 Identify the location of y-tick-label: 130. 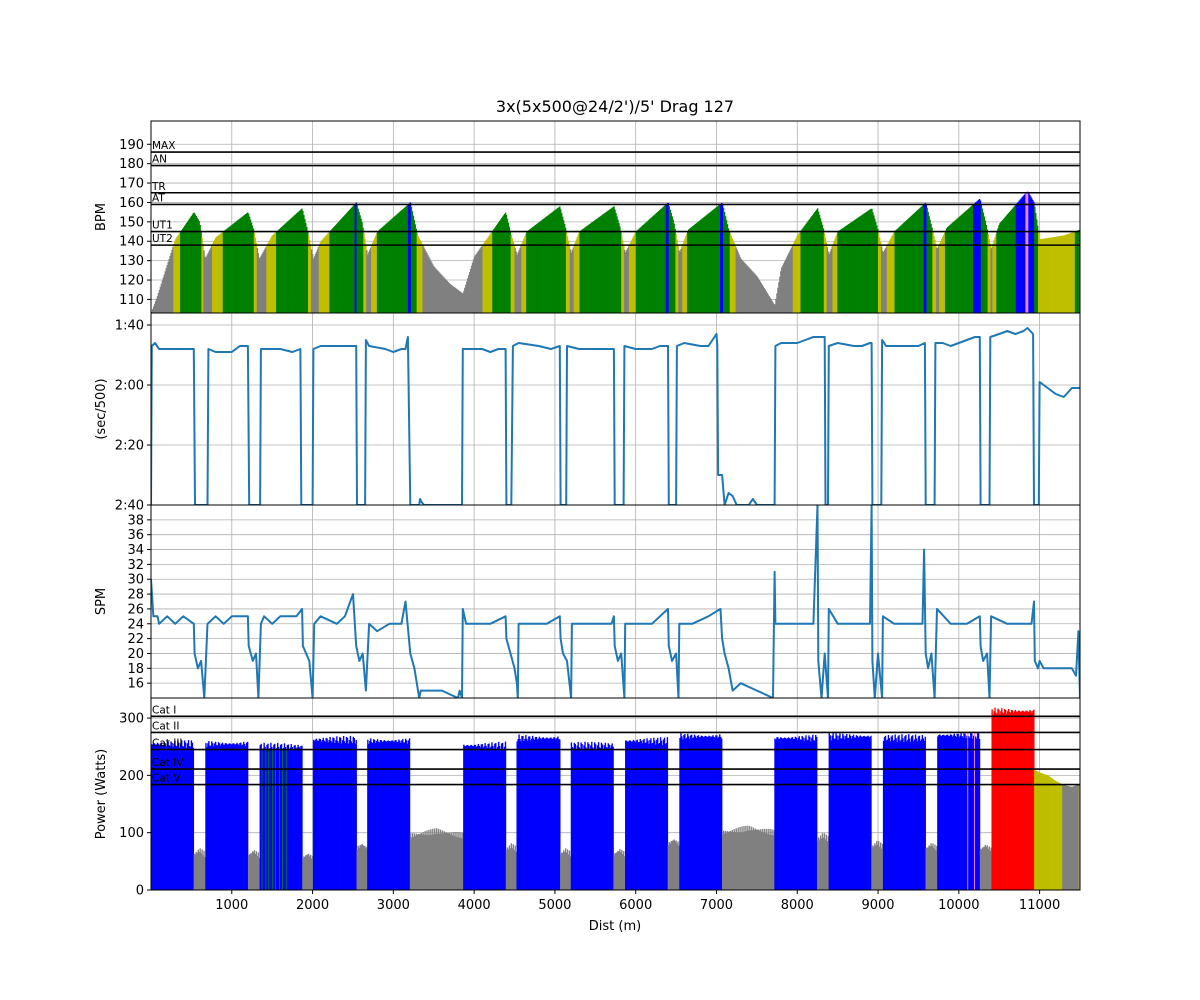
(131, 261).